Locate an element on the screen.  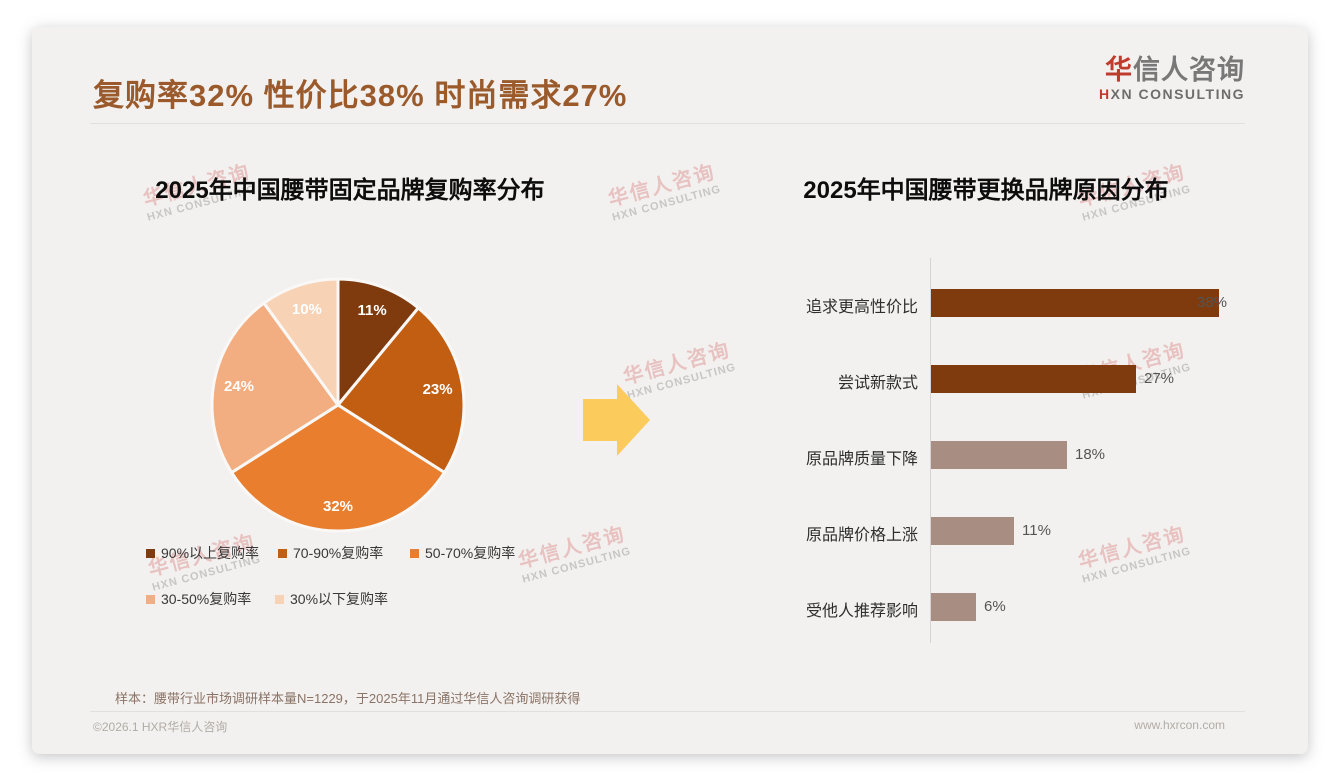
bar-value-label: 11% is located at coordinates (1036, 530).